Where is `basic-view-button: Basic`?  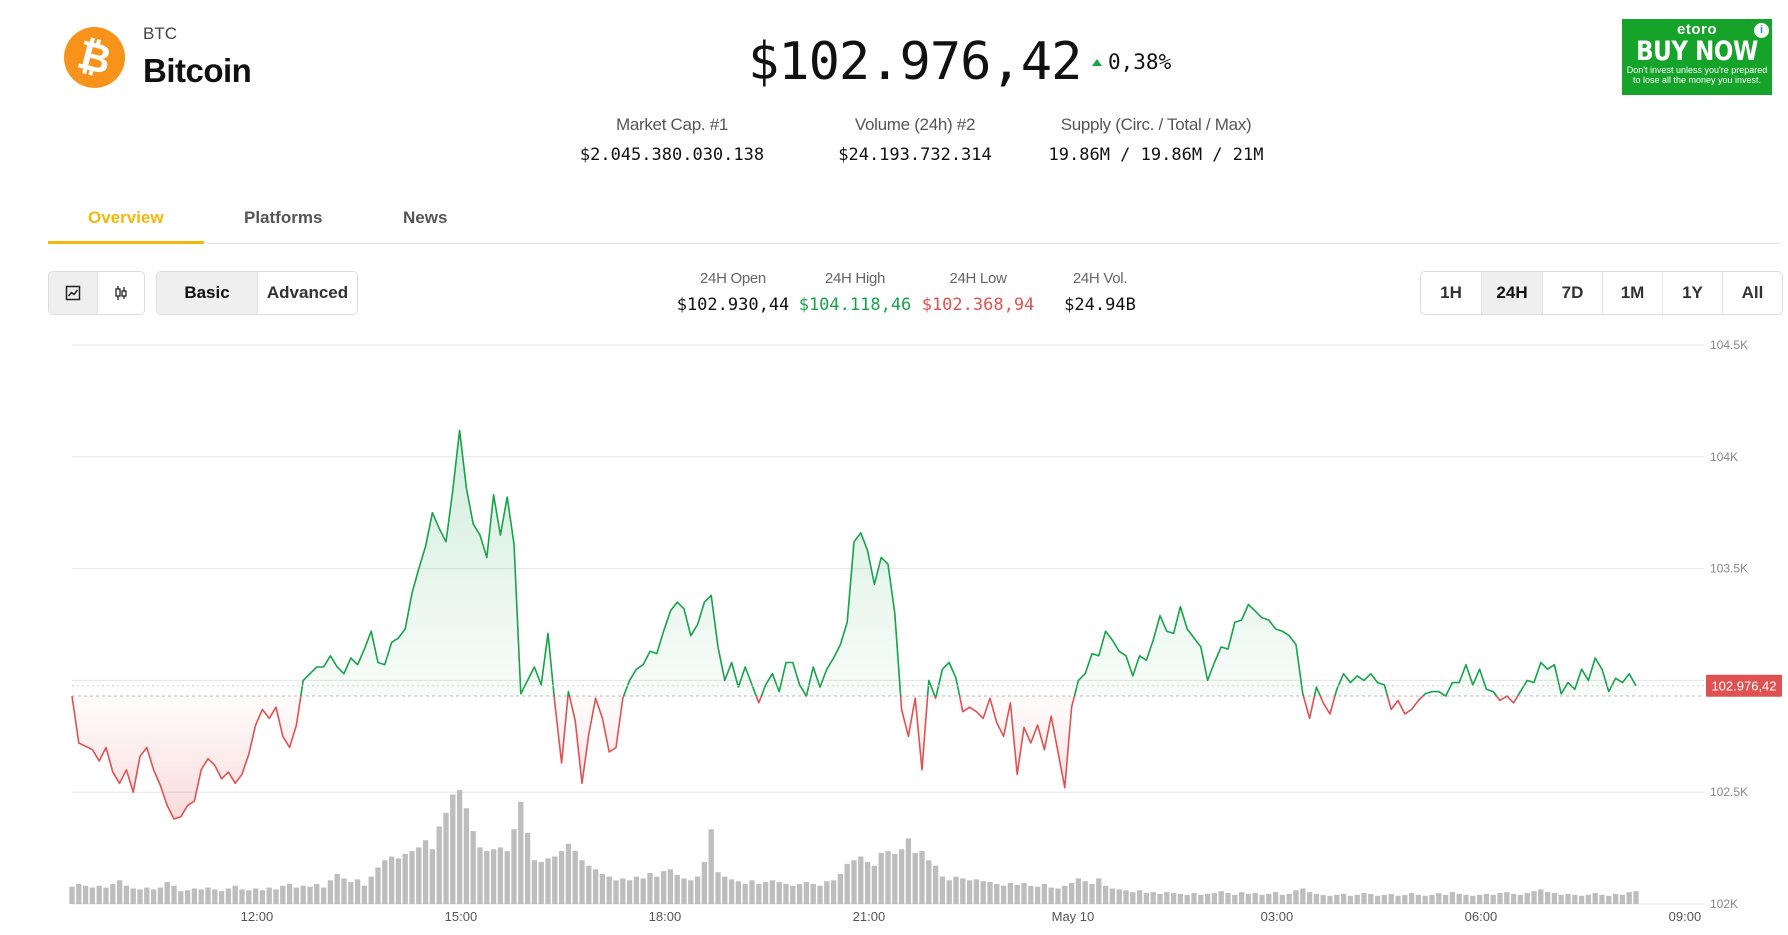
basic-view-button: Basic is located at coordinates (207, 293).